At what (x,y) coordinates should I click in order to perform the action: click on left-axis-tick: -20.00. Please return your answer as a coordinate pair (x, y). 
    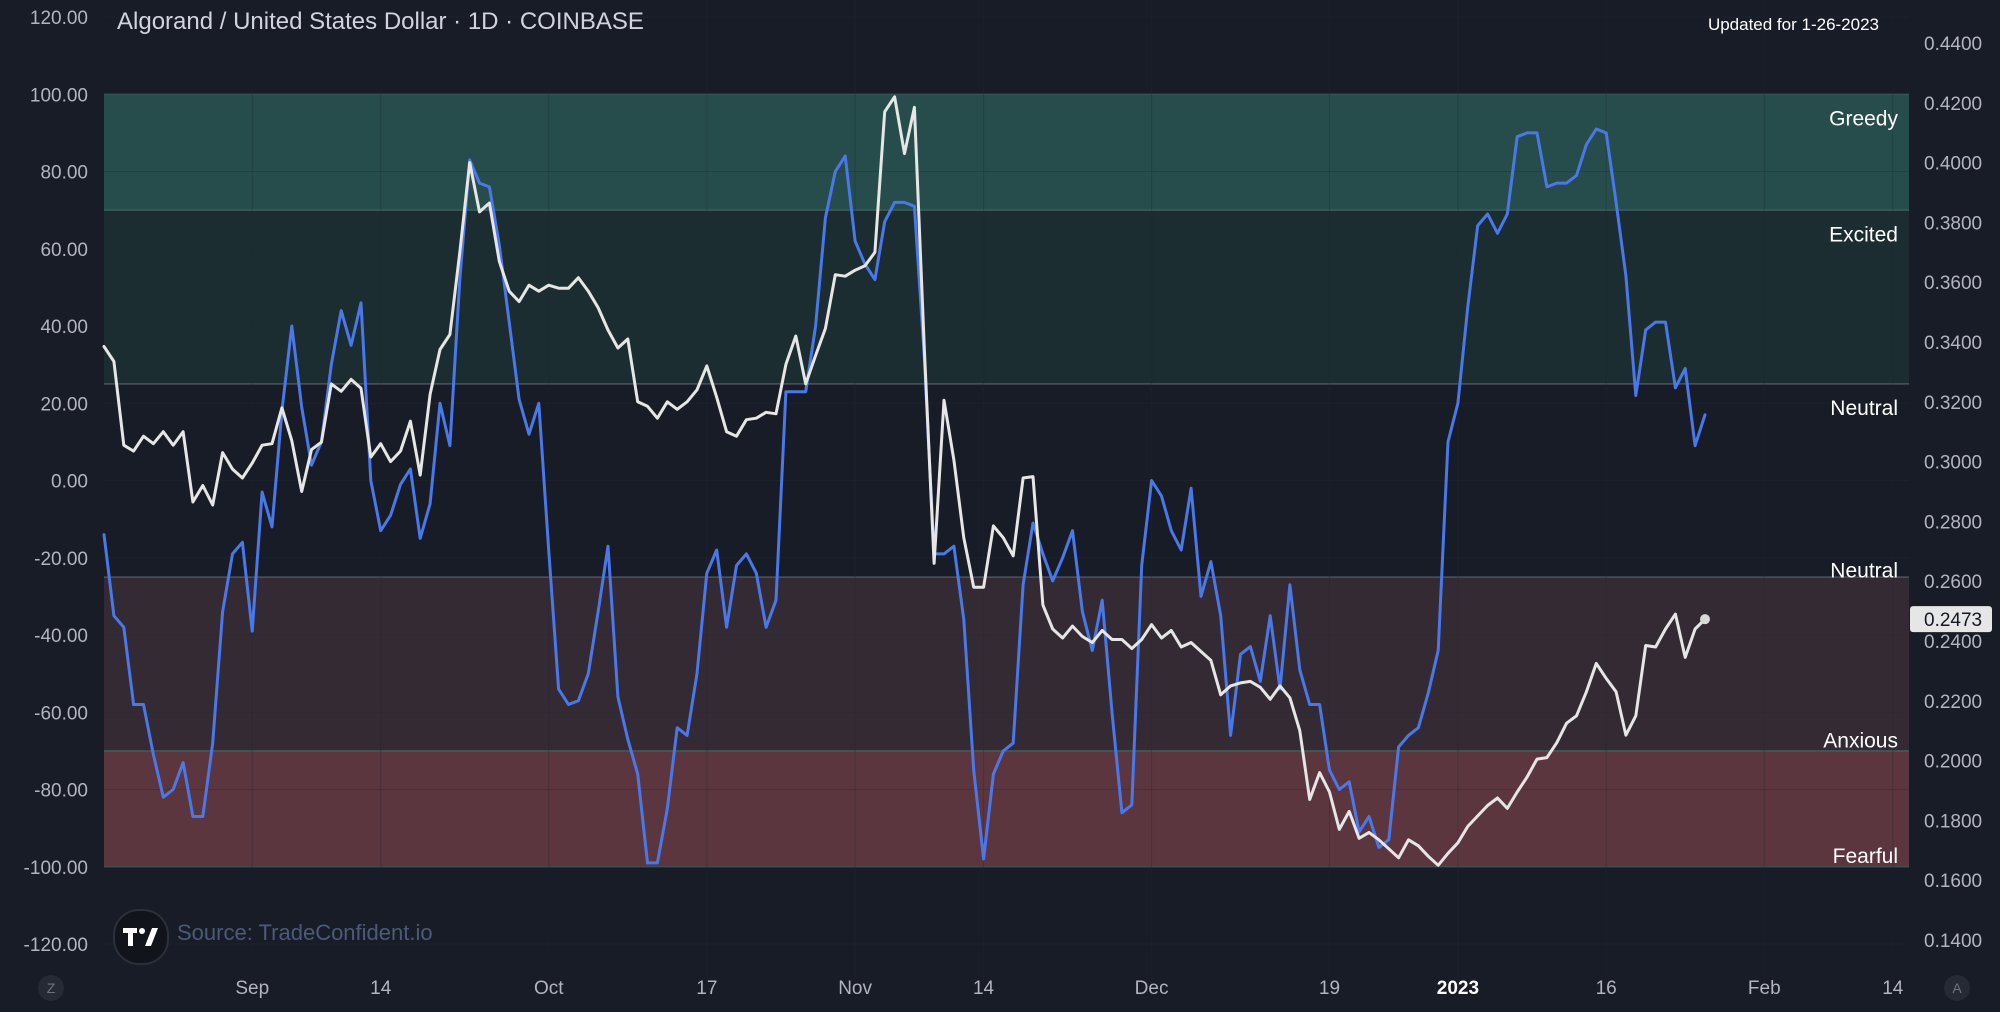
    Looking at the image, I should click on (61, 559).